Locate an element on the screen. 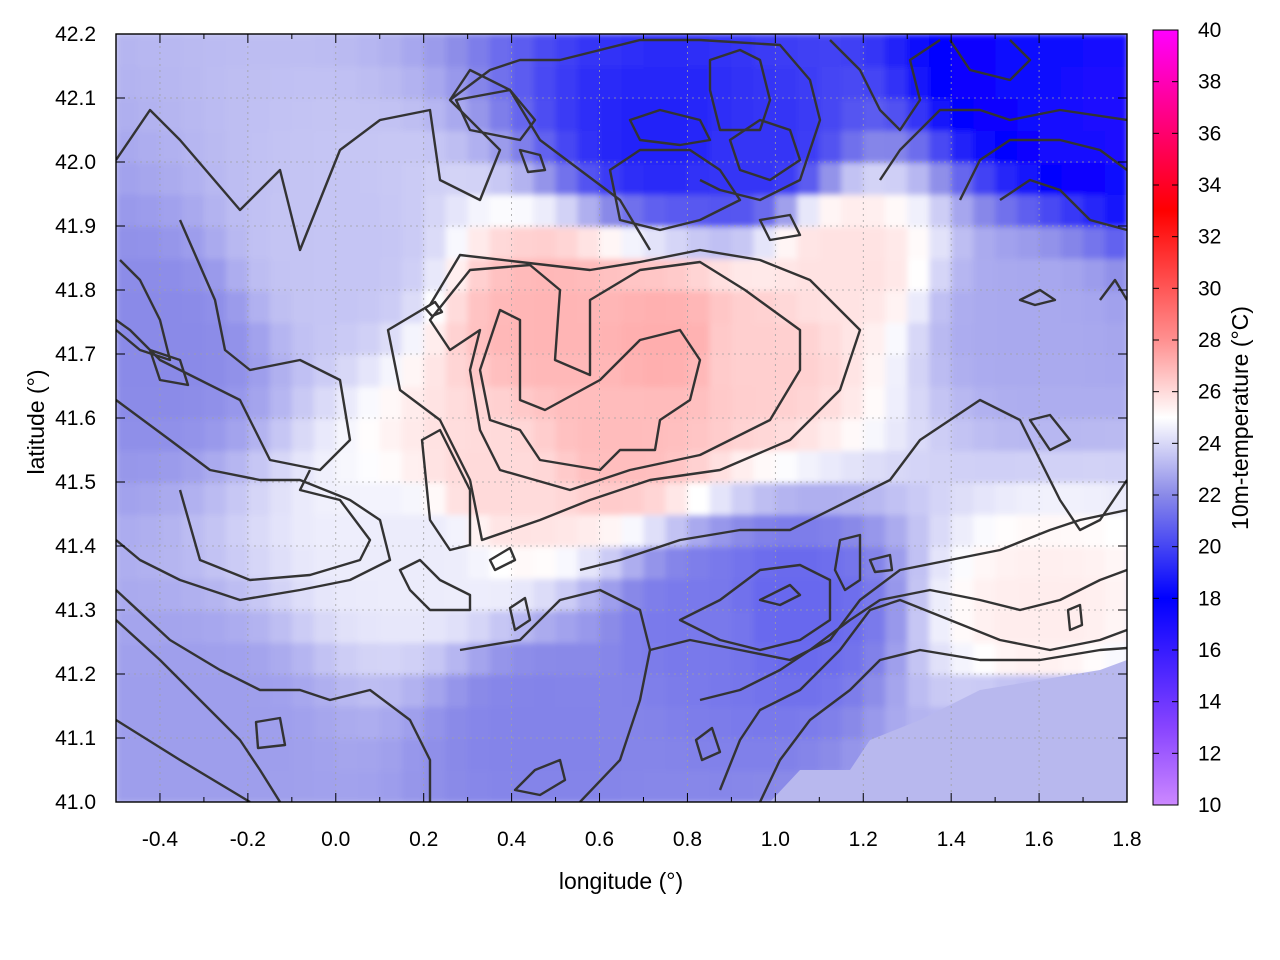 The width and height of the screenshot is (1280, 960). x-tick-label: 0.2 is located at coordinates (423, 839).